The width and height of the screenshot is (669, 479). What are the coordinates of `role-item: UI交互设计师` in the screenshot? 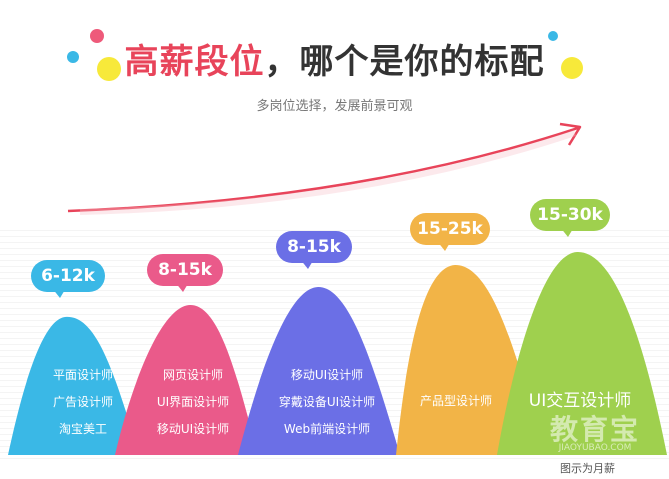 It's located at (580, 401).